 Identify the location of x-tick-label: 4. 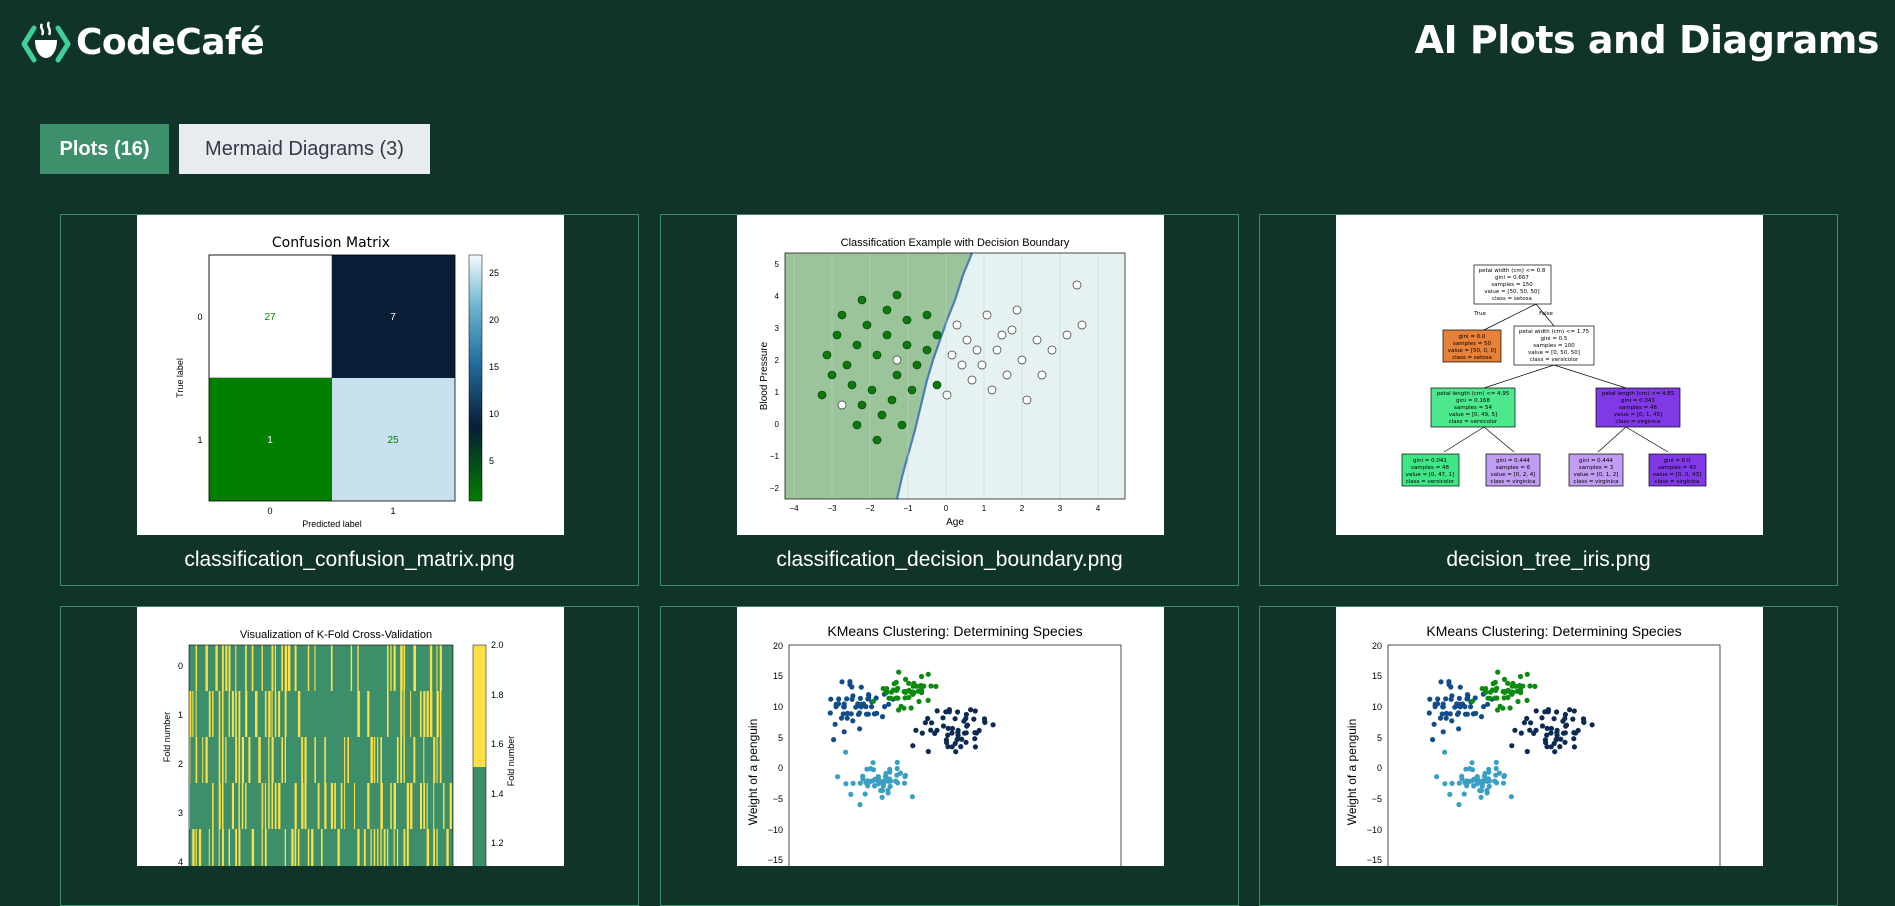
(1098, 508).